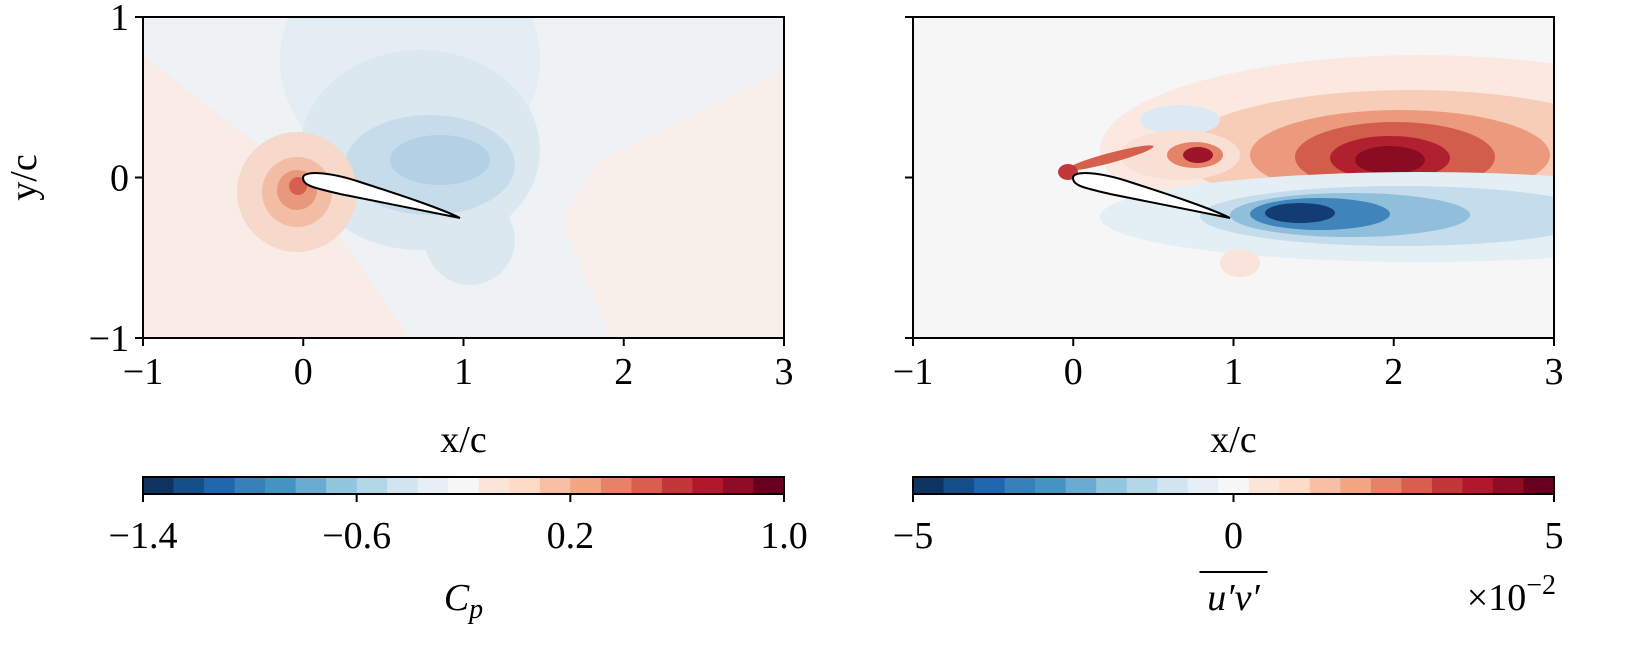  I want to click on colorbar-label: u′v′, so click(1233, 598).